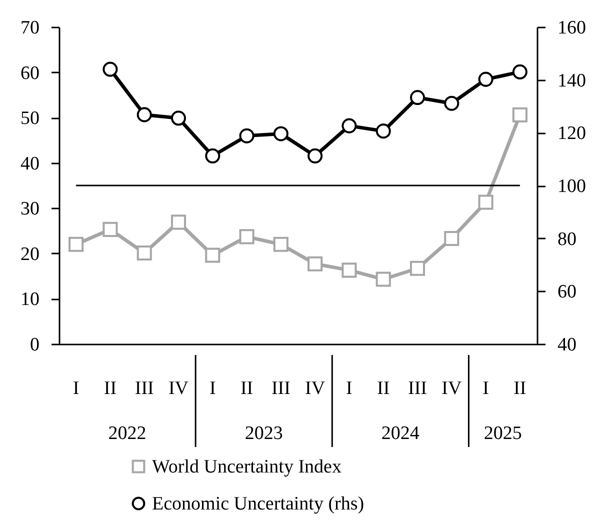  What do you see at coordinates (127, 433) in the screenshot?
I see `text: 2022` at bounding box center [127, 433].